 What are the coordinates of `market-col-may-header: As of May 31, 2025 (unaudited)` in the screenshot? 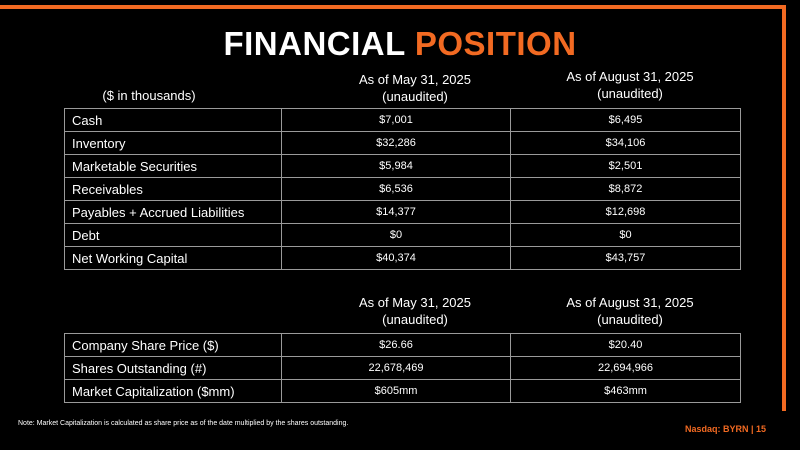 It's located at (415, 311).